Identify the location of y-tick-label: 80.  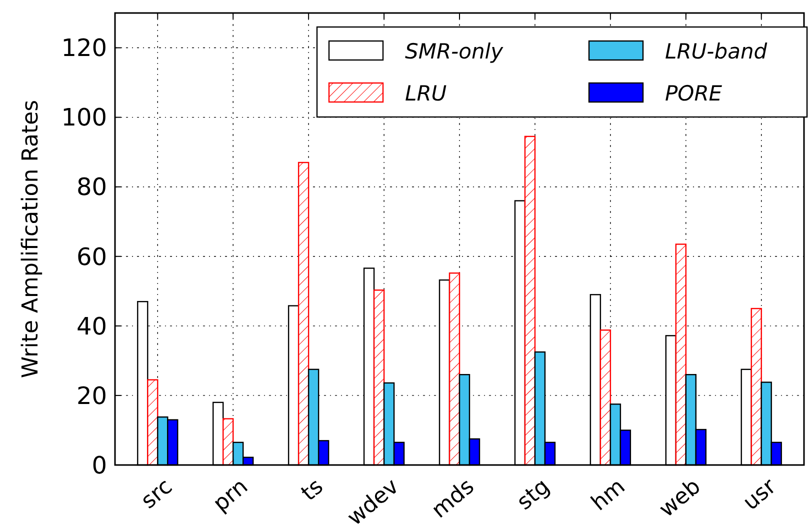
(91, 187).